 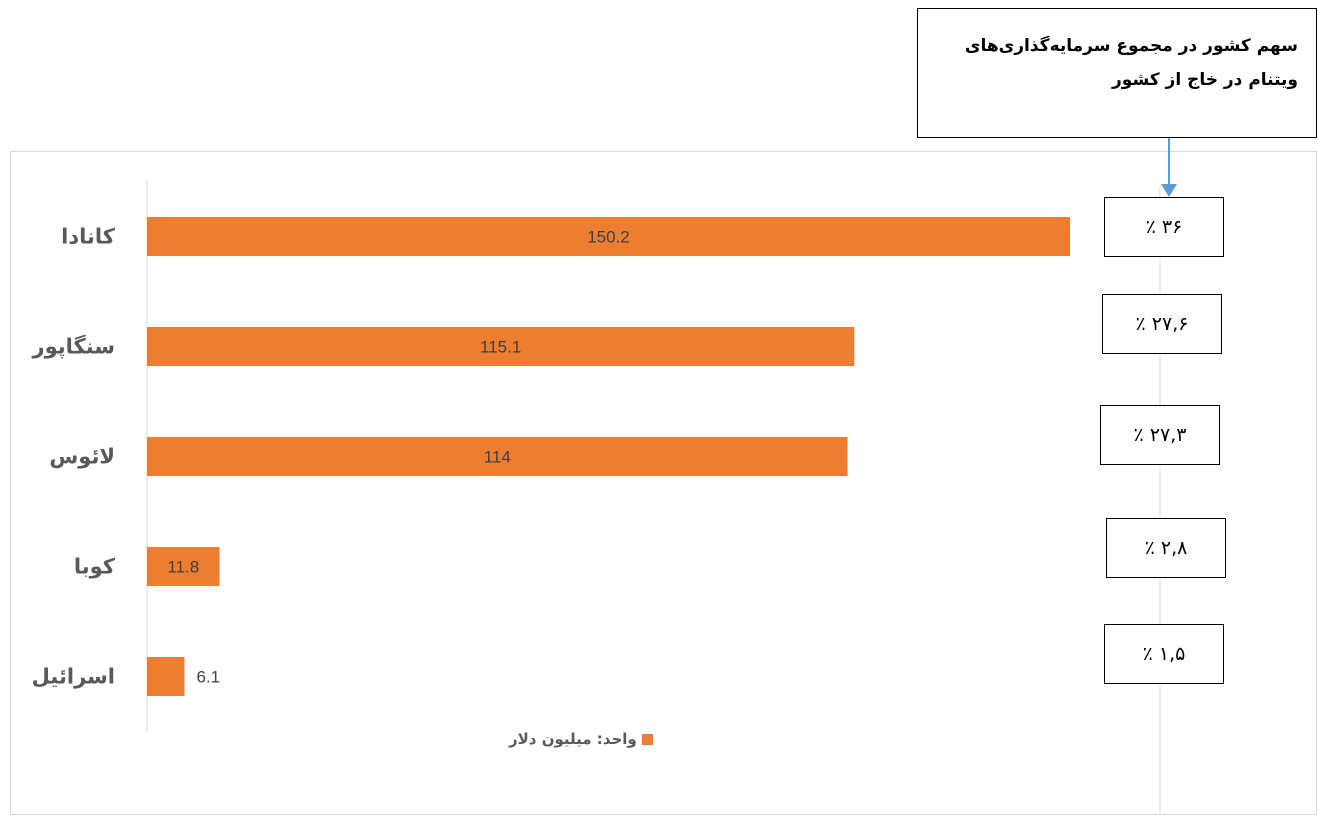 I want to click on category-label-5: اسرائیل, so click(x=73, y=677).